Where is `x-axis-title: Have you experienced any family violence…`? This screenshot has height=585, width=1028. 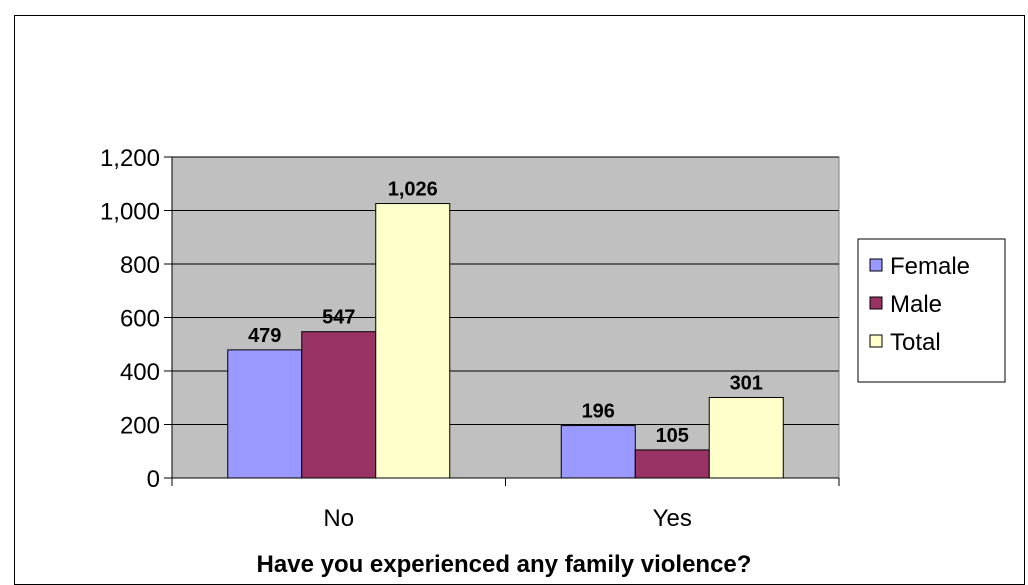 x-axis-title: Have you experienced any family violence… is located at coordinates (504, 564).